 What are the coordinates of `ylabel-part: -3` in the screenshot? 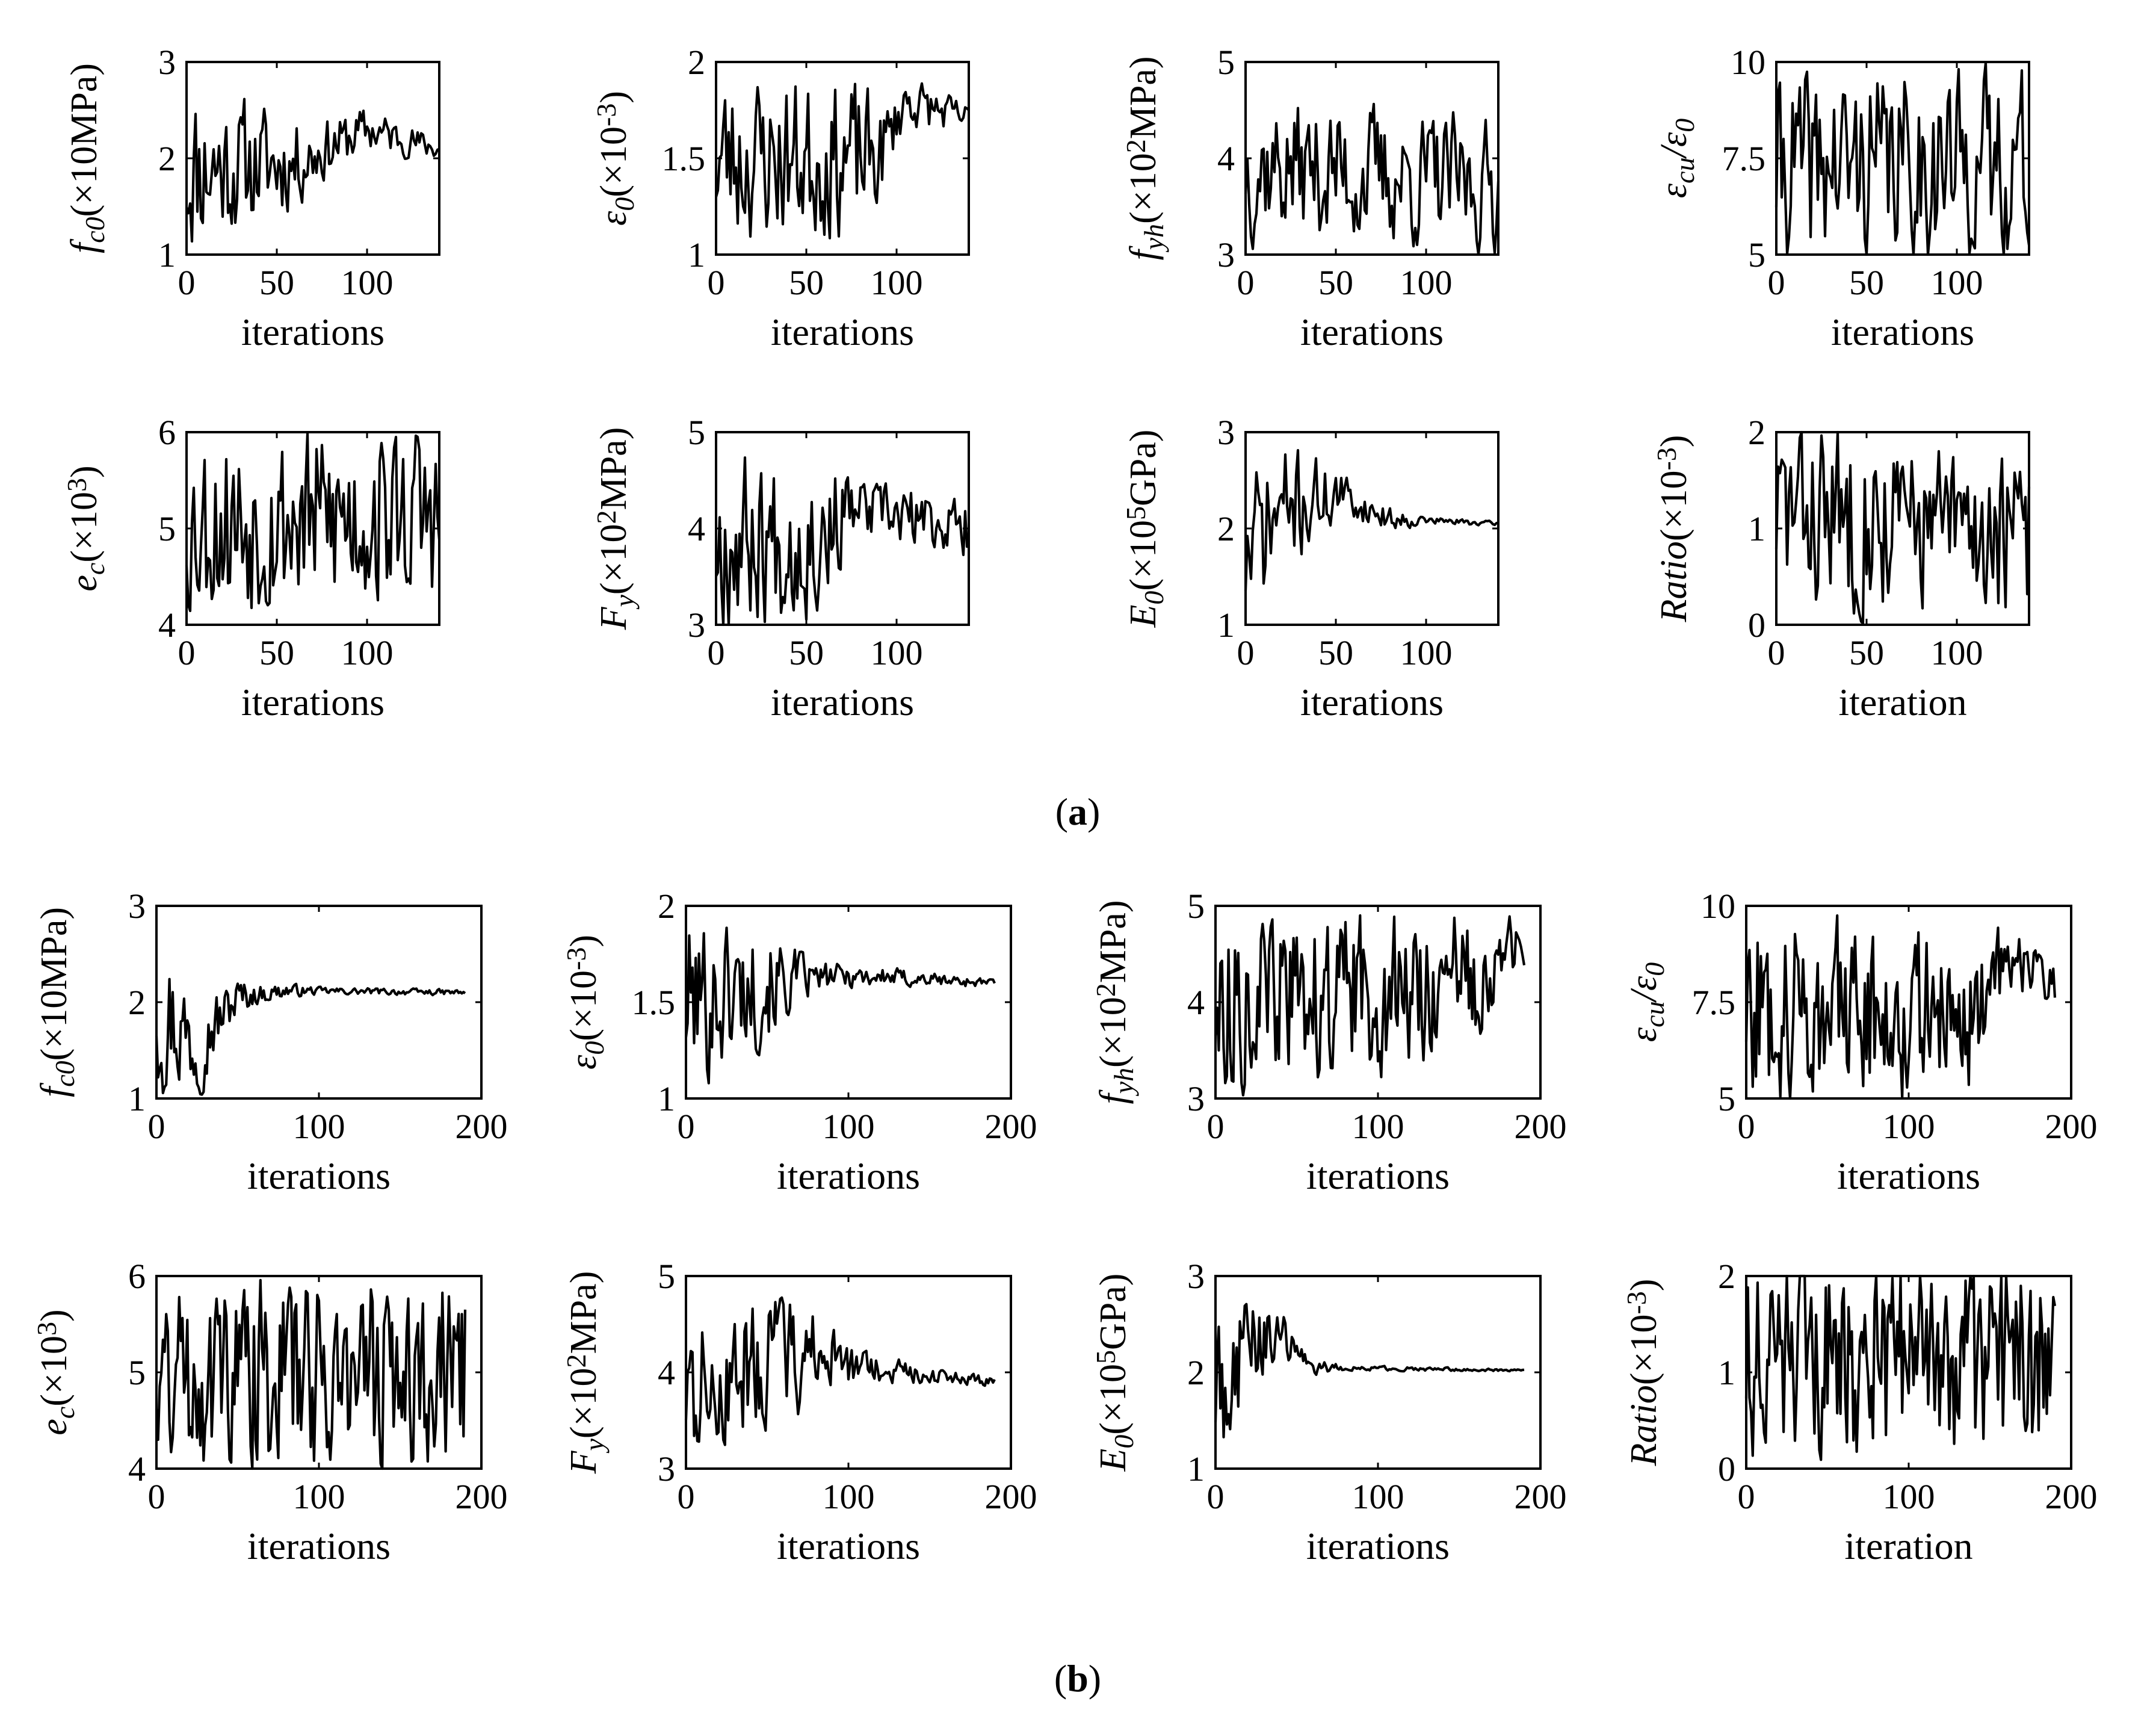 It's located at (606, 115).